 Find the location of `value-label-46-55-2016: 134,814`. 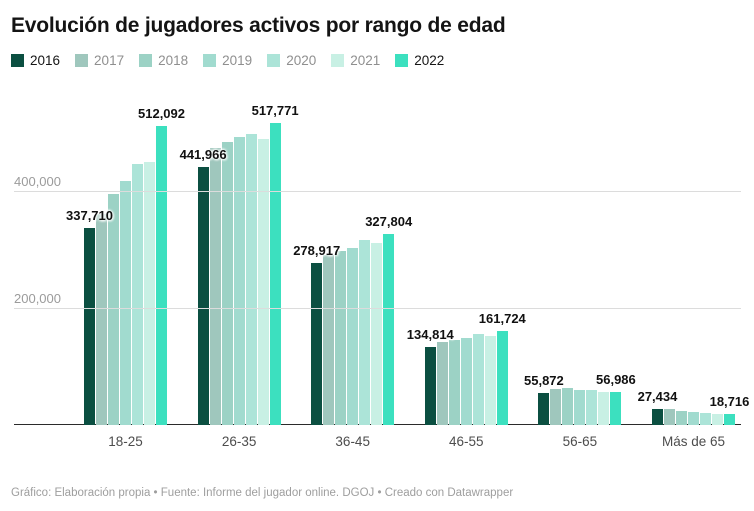

value-label-46-55-2016: 134,814 is located at coordinates (430, 334).